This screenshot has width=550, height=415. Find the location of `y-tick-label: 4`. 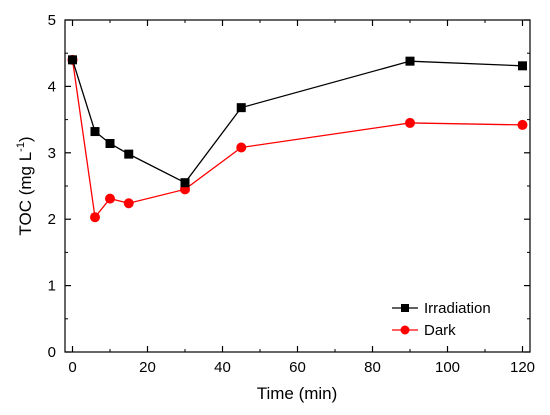

y-tick-label: 4 is located at coordinates (52, 86).